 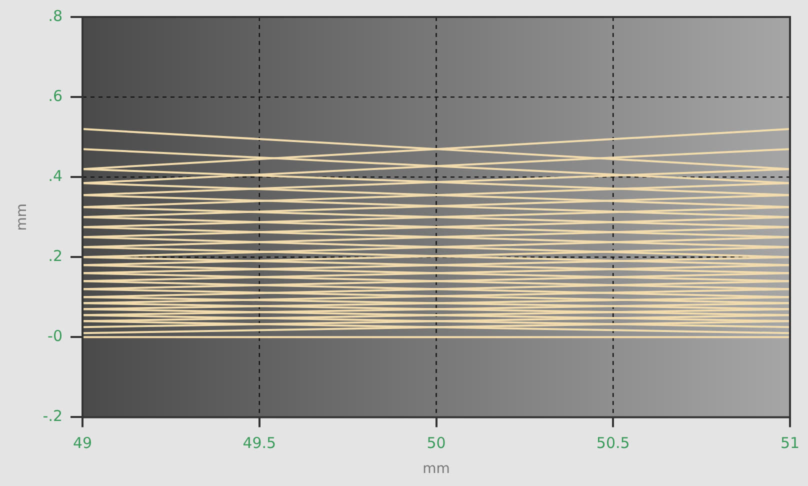 I want to click on y-tick-label: .8, so click(x=55, y=15).